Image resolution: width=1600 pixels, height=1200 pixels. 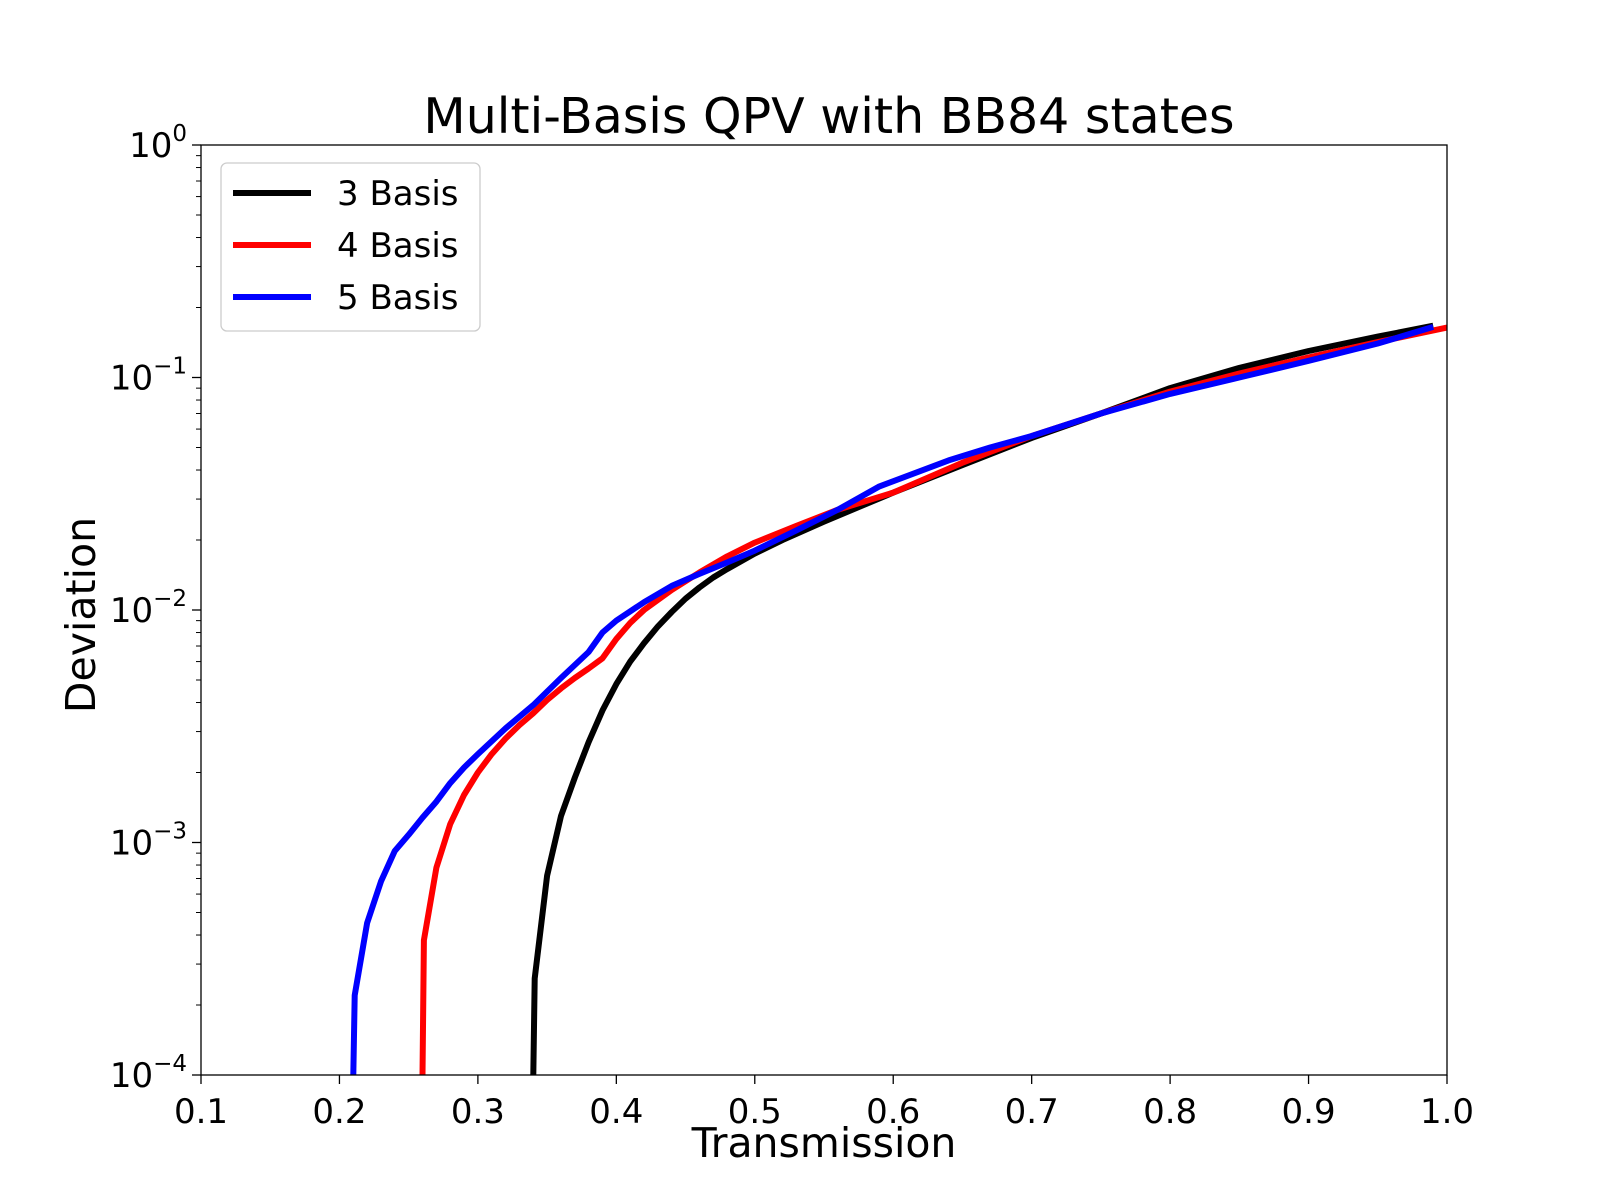 I want to click on chart-title: Multi-Basis QPV with BB84 states, so click(x=828, y=116).